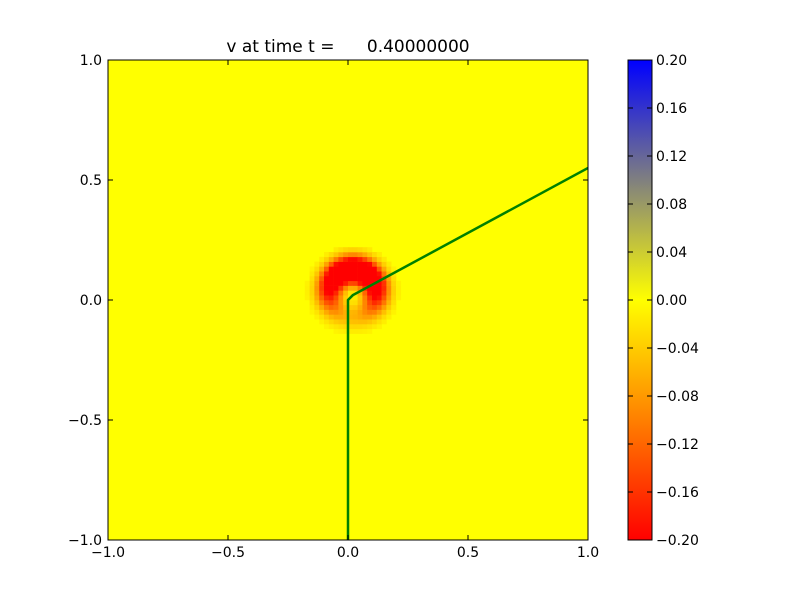 This screenshot has width=800, height=600. What do you see at coordinates (671, 61) in the screenshot?
I see `colorbar-tick-label: 0.20` at bounding box center [671, 61].